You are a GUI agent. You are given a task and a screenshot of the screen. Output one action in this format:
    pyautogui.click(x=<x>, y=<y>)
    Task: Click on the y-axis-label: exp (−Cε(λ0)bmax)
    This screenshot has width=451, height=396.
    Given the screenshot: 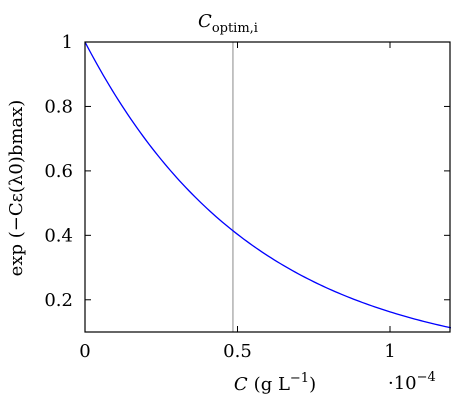 What is the action you would take?
    pyautogui.click(x=16, y=188)
    